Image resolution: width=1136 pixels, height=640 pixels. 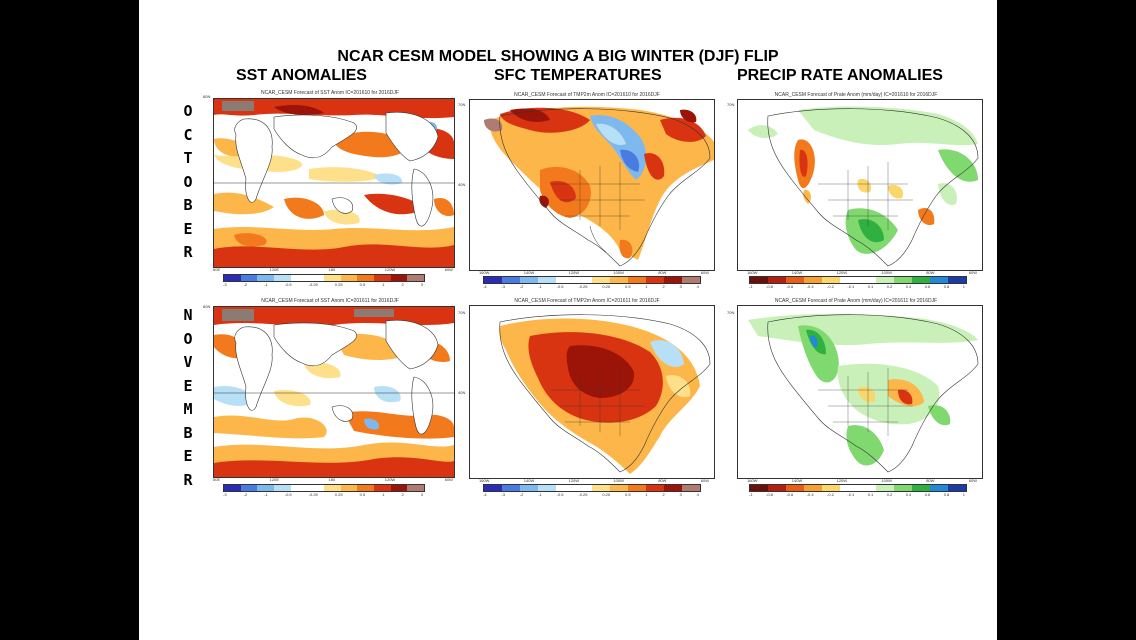 I want to click on colorbar-labels: -1 -0.8 -0.6 -0.4 -0.2 -0.1 0.1 0.2 0.4 0.6 0.8 1, so click(x=857, y=494).